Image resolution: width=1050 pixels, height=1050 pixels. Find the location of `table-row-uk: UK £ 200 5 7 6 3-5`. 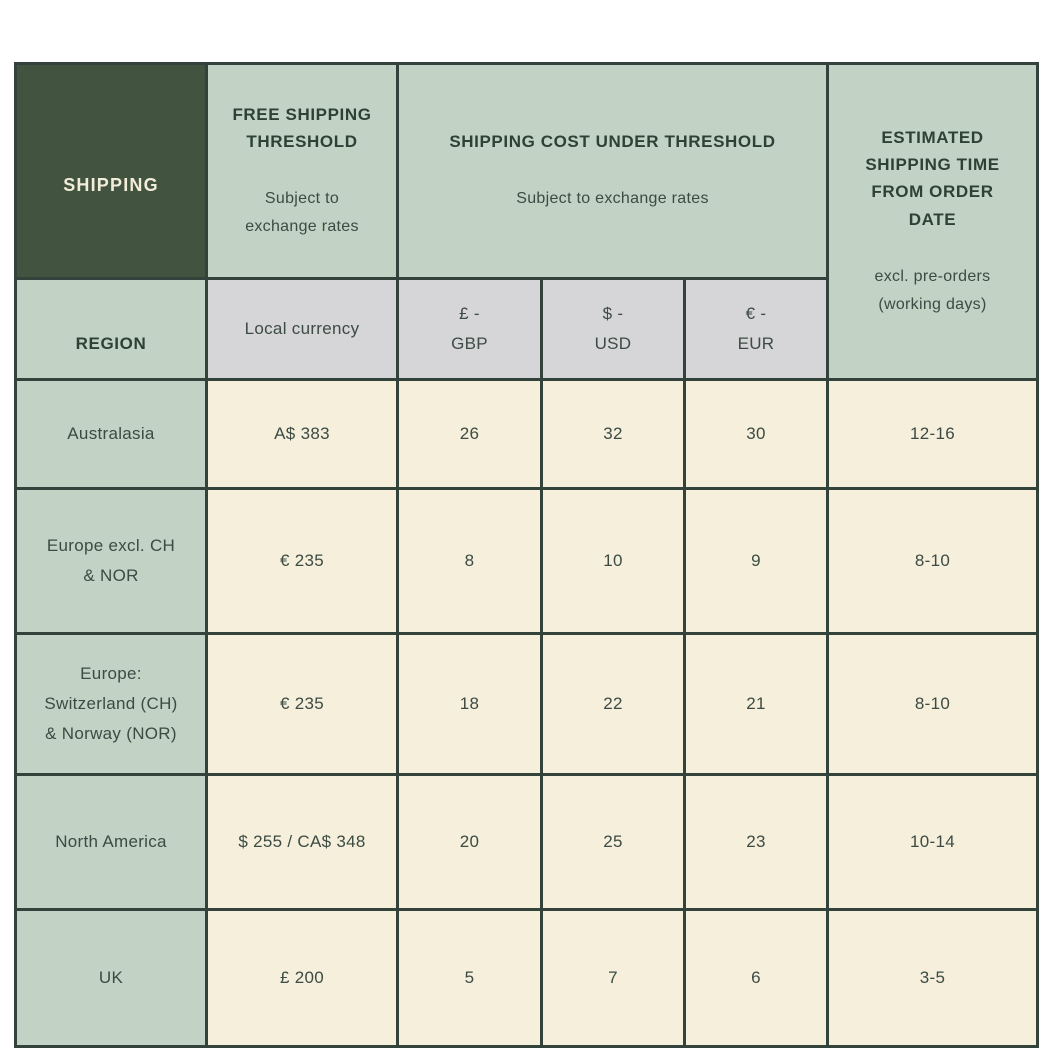

table-row-uk: UK £ 200 5 7 6 3-5 is located at coordinates (526, 977).